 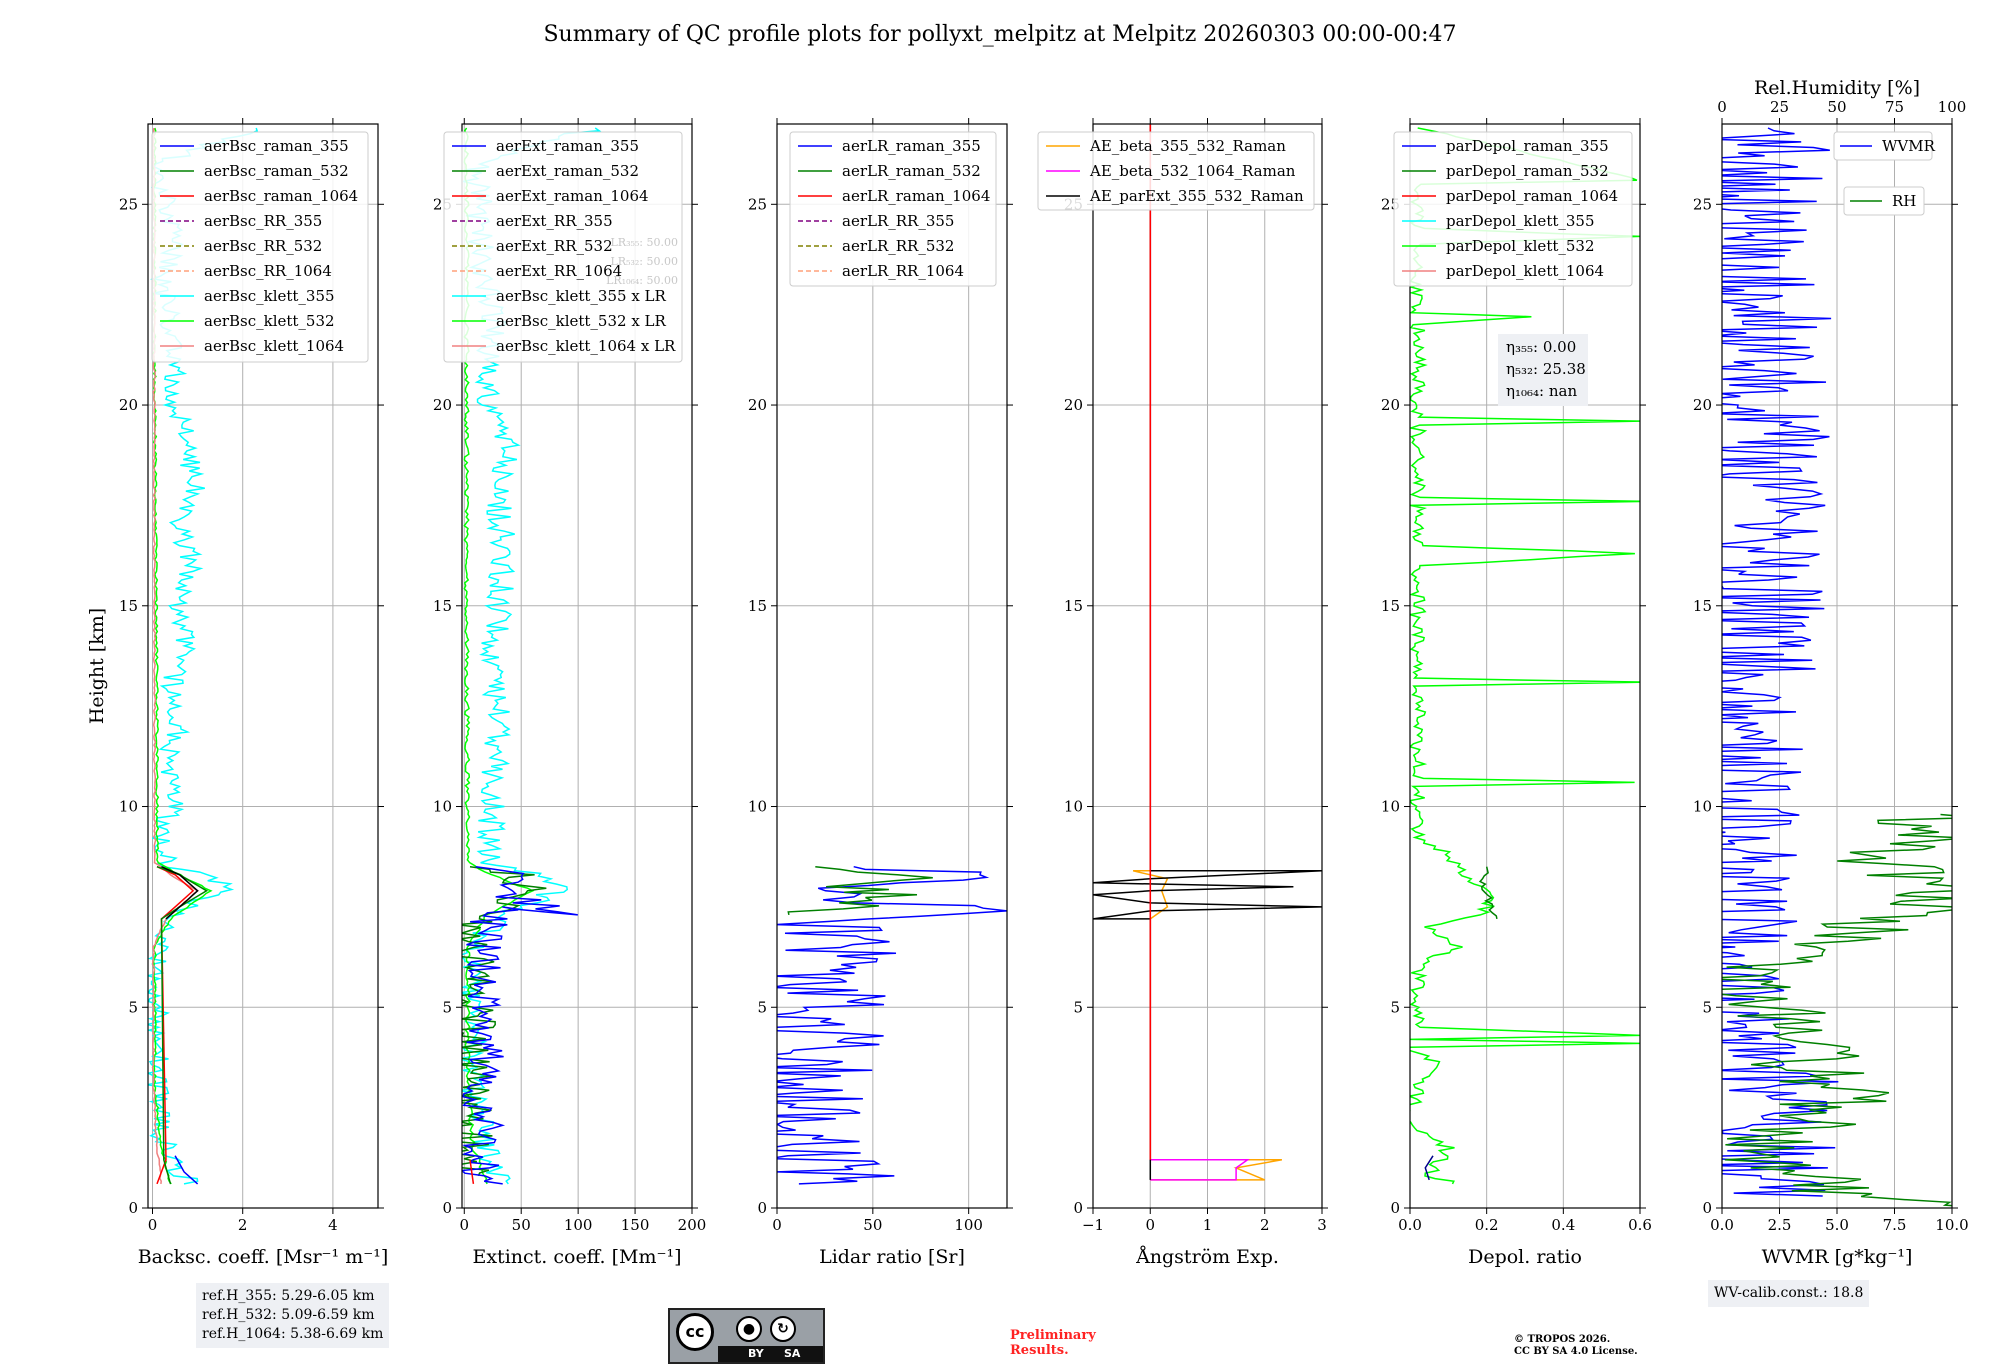 I want to click on legend-entry: parDepol_raman_1064, so click(x=1532, y=196).